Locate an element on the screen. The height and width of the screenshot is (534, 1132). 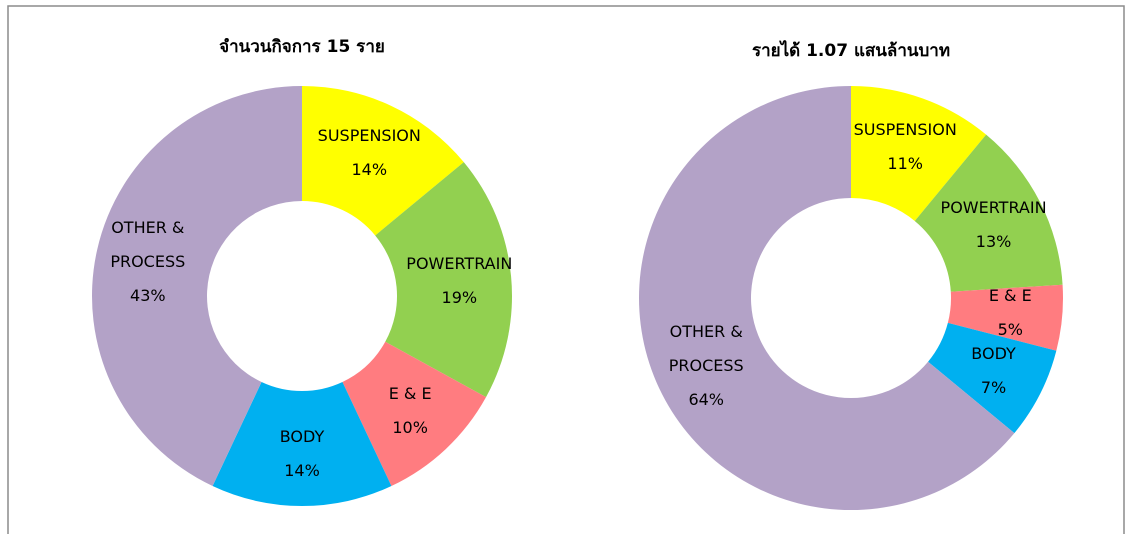
value-label: 64% is located at coordinates (706, 400).